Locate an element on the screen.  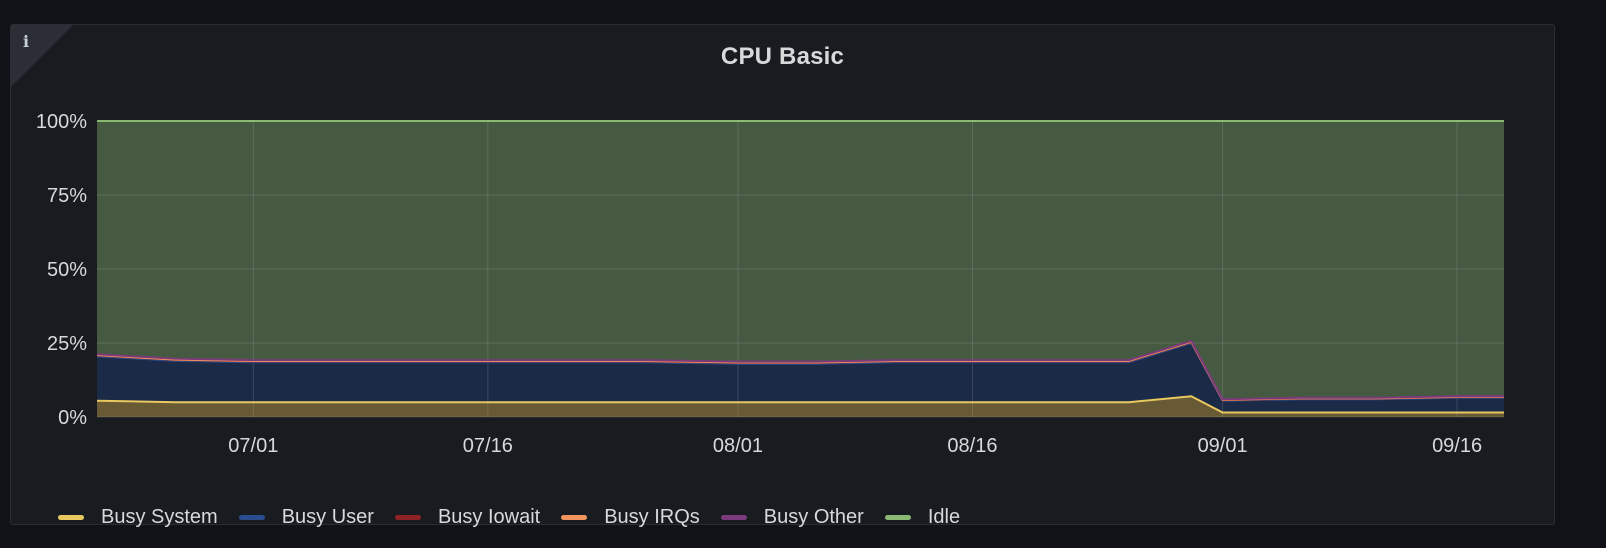
panel-title: CPU Basic is located at coordinates (782, 56).